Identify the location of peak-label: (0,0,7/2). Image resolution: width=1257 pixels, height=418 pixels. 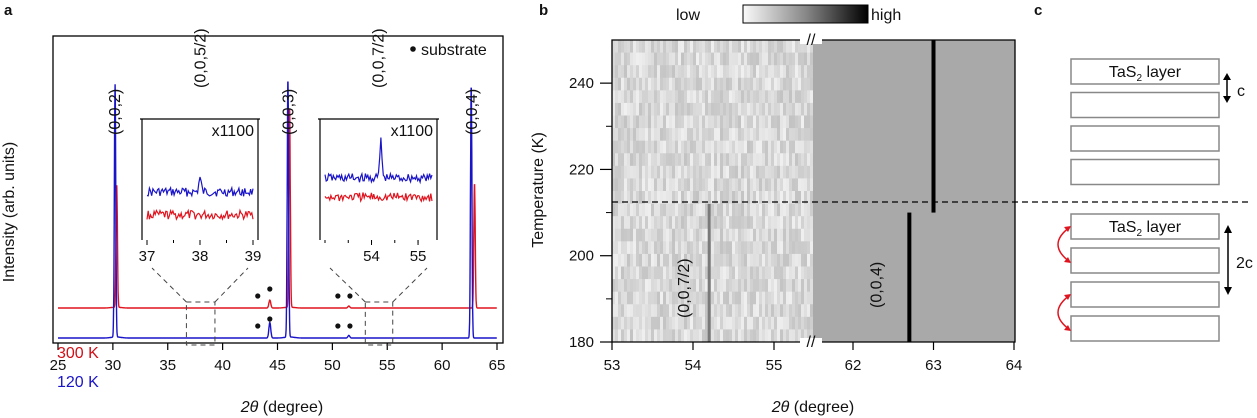
(378, 58).